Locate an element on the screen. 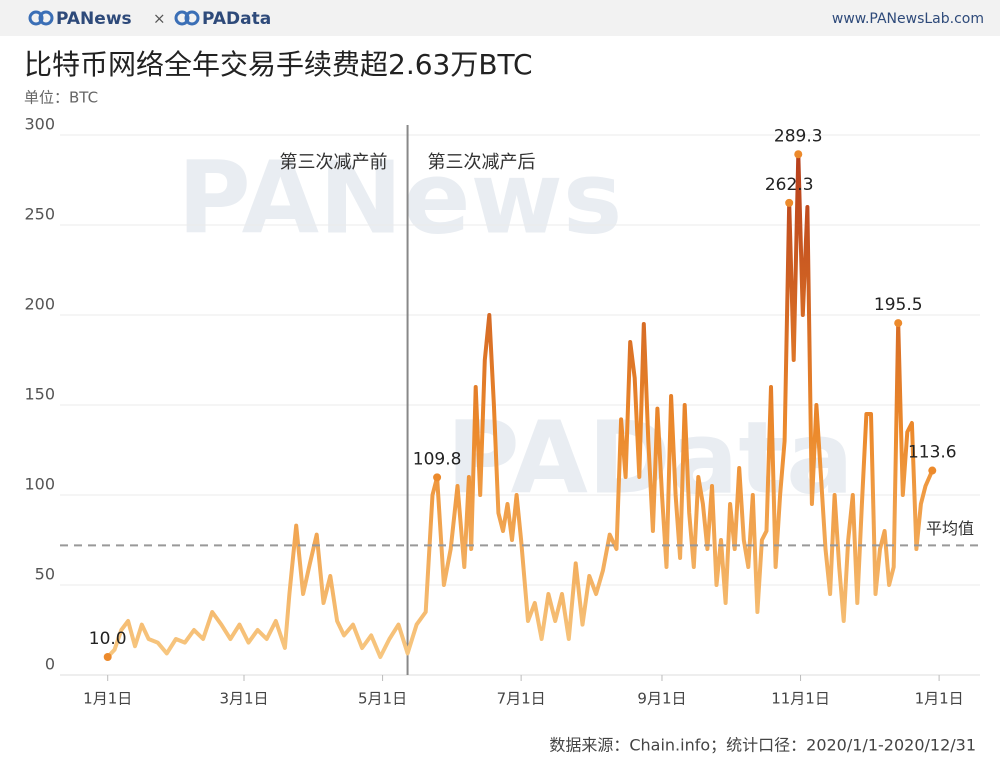  data-label: 289.3 is located at coordinates (798, 136).